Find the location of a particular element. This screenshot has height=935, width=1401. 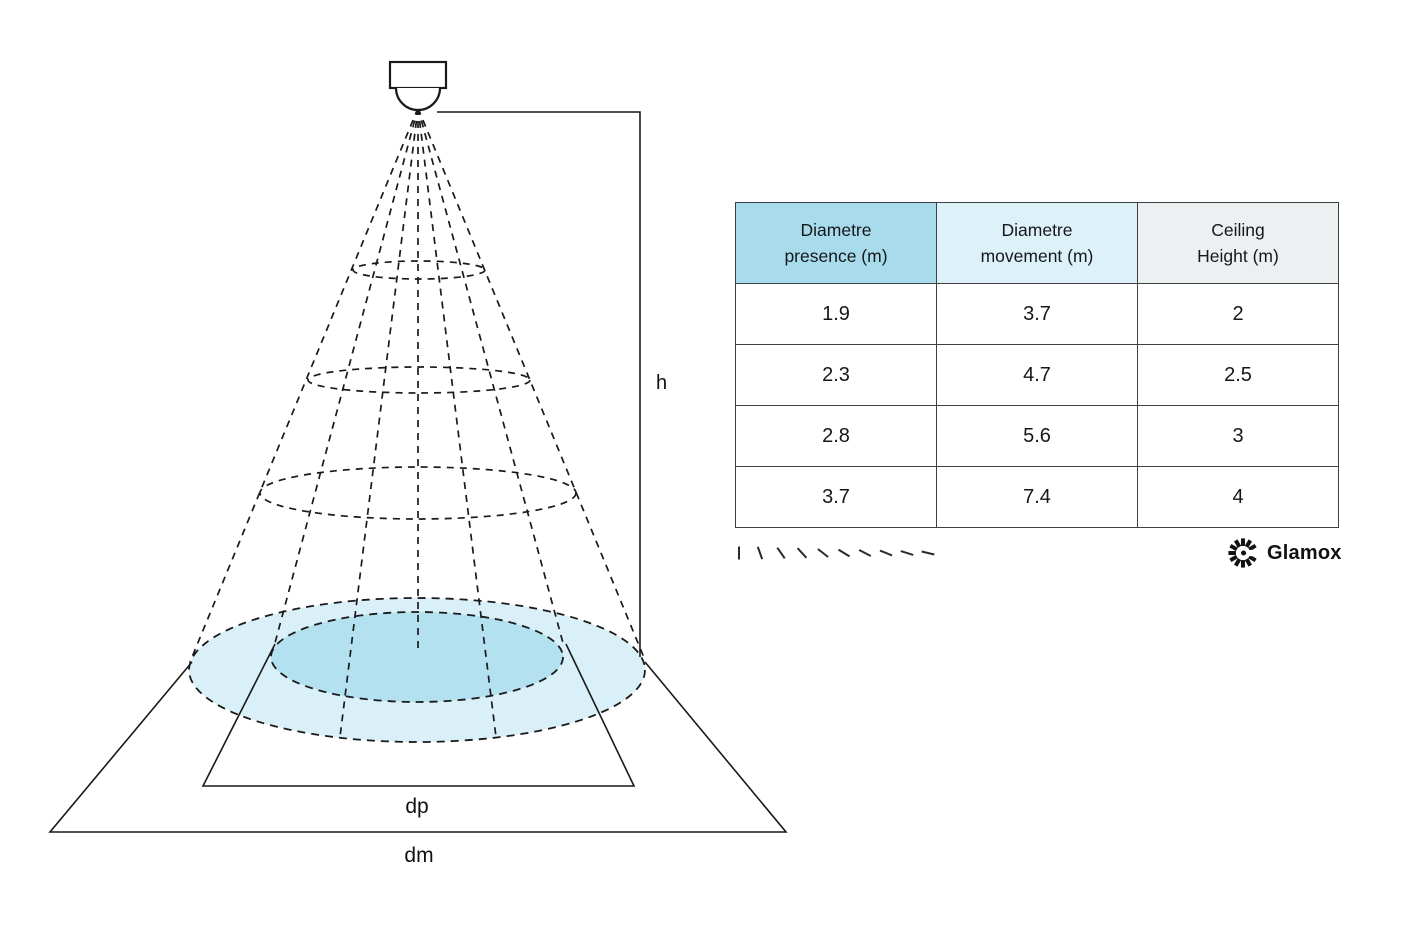

cone-cross-sections is located at coordinates (418, 390).